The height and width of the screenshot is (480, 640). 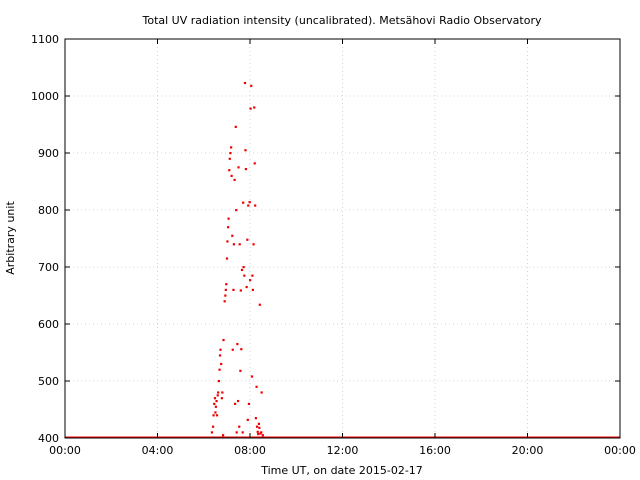 What do you see at coordinates (528, 450) in the screenshot?
I see `x-tick-label: 20:00` at bounding box center [528, 450].